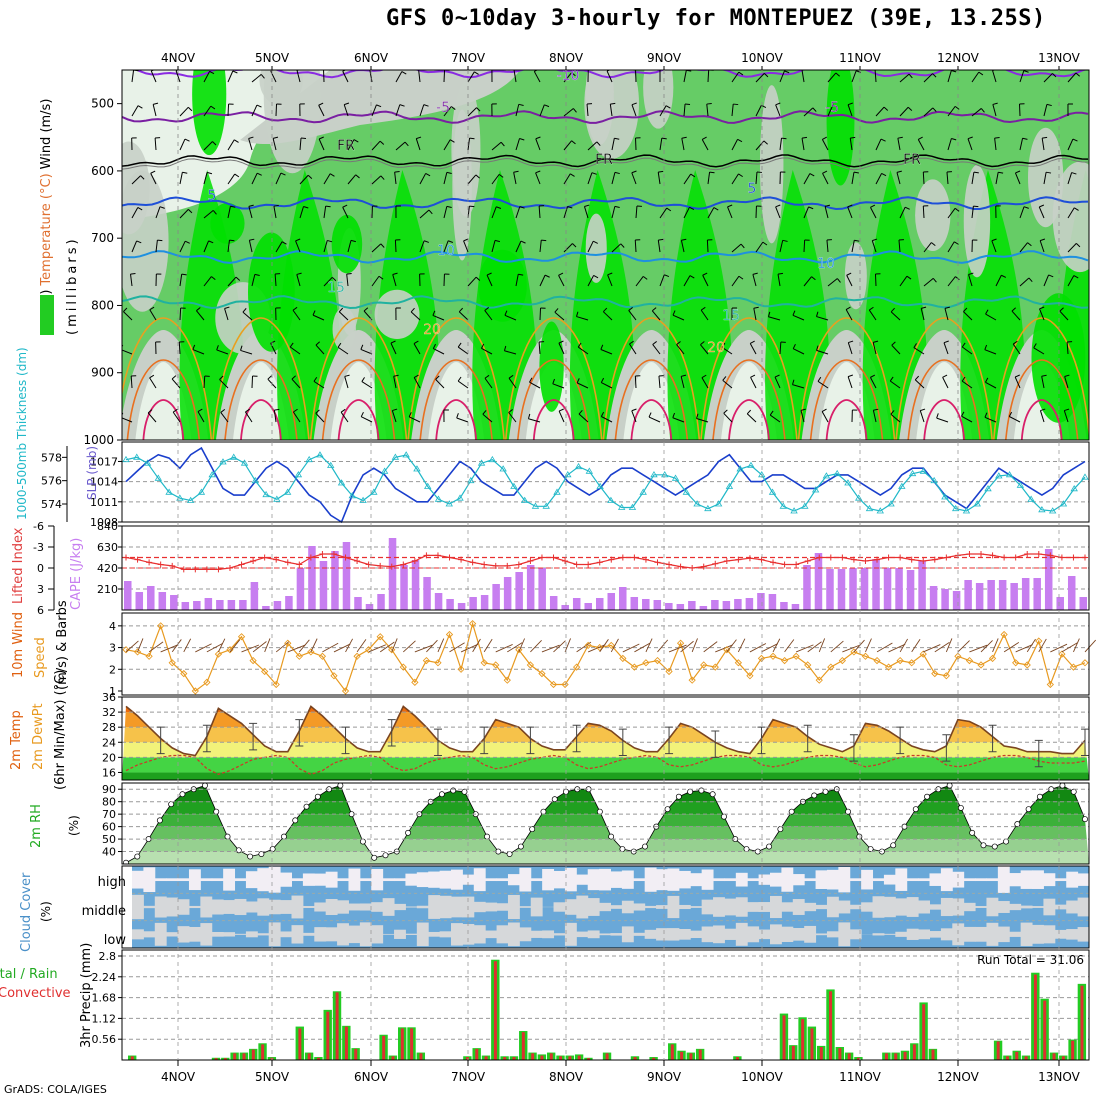  What do you see at coordinates (206, 738) in the screenshot?
I see `min-max-bar` at bounding box center [206, 738].